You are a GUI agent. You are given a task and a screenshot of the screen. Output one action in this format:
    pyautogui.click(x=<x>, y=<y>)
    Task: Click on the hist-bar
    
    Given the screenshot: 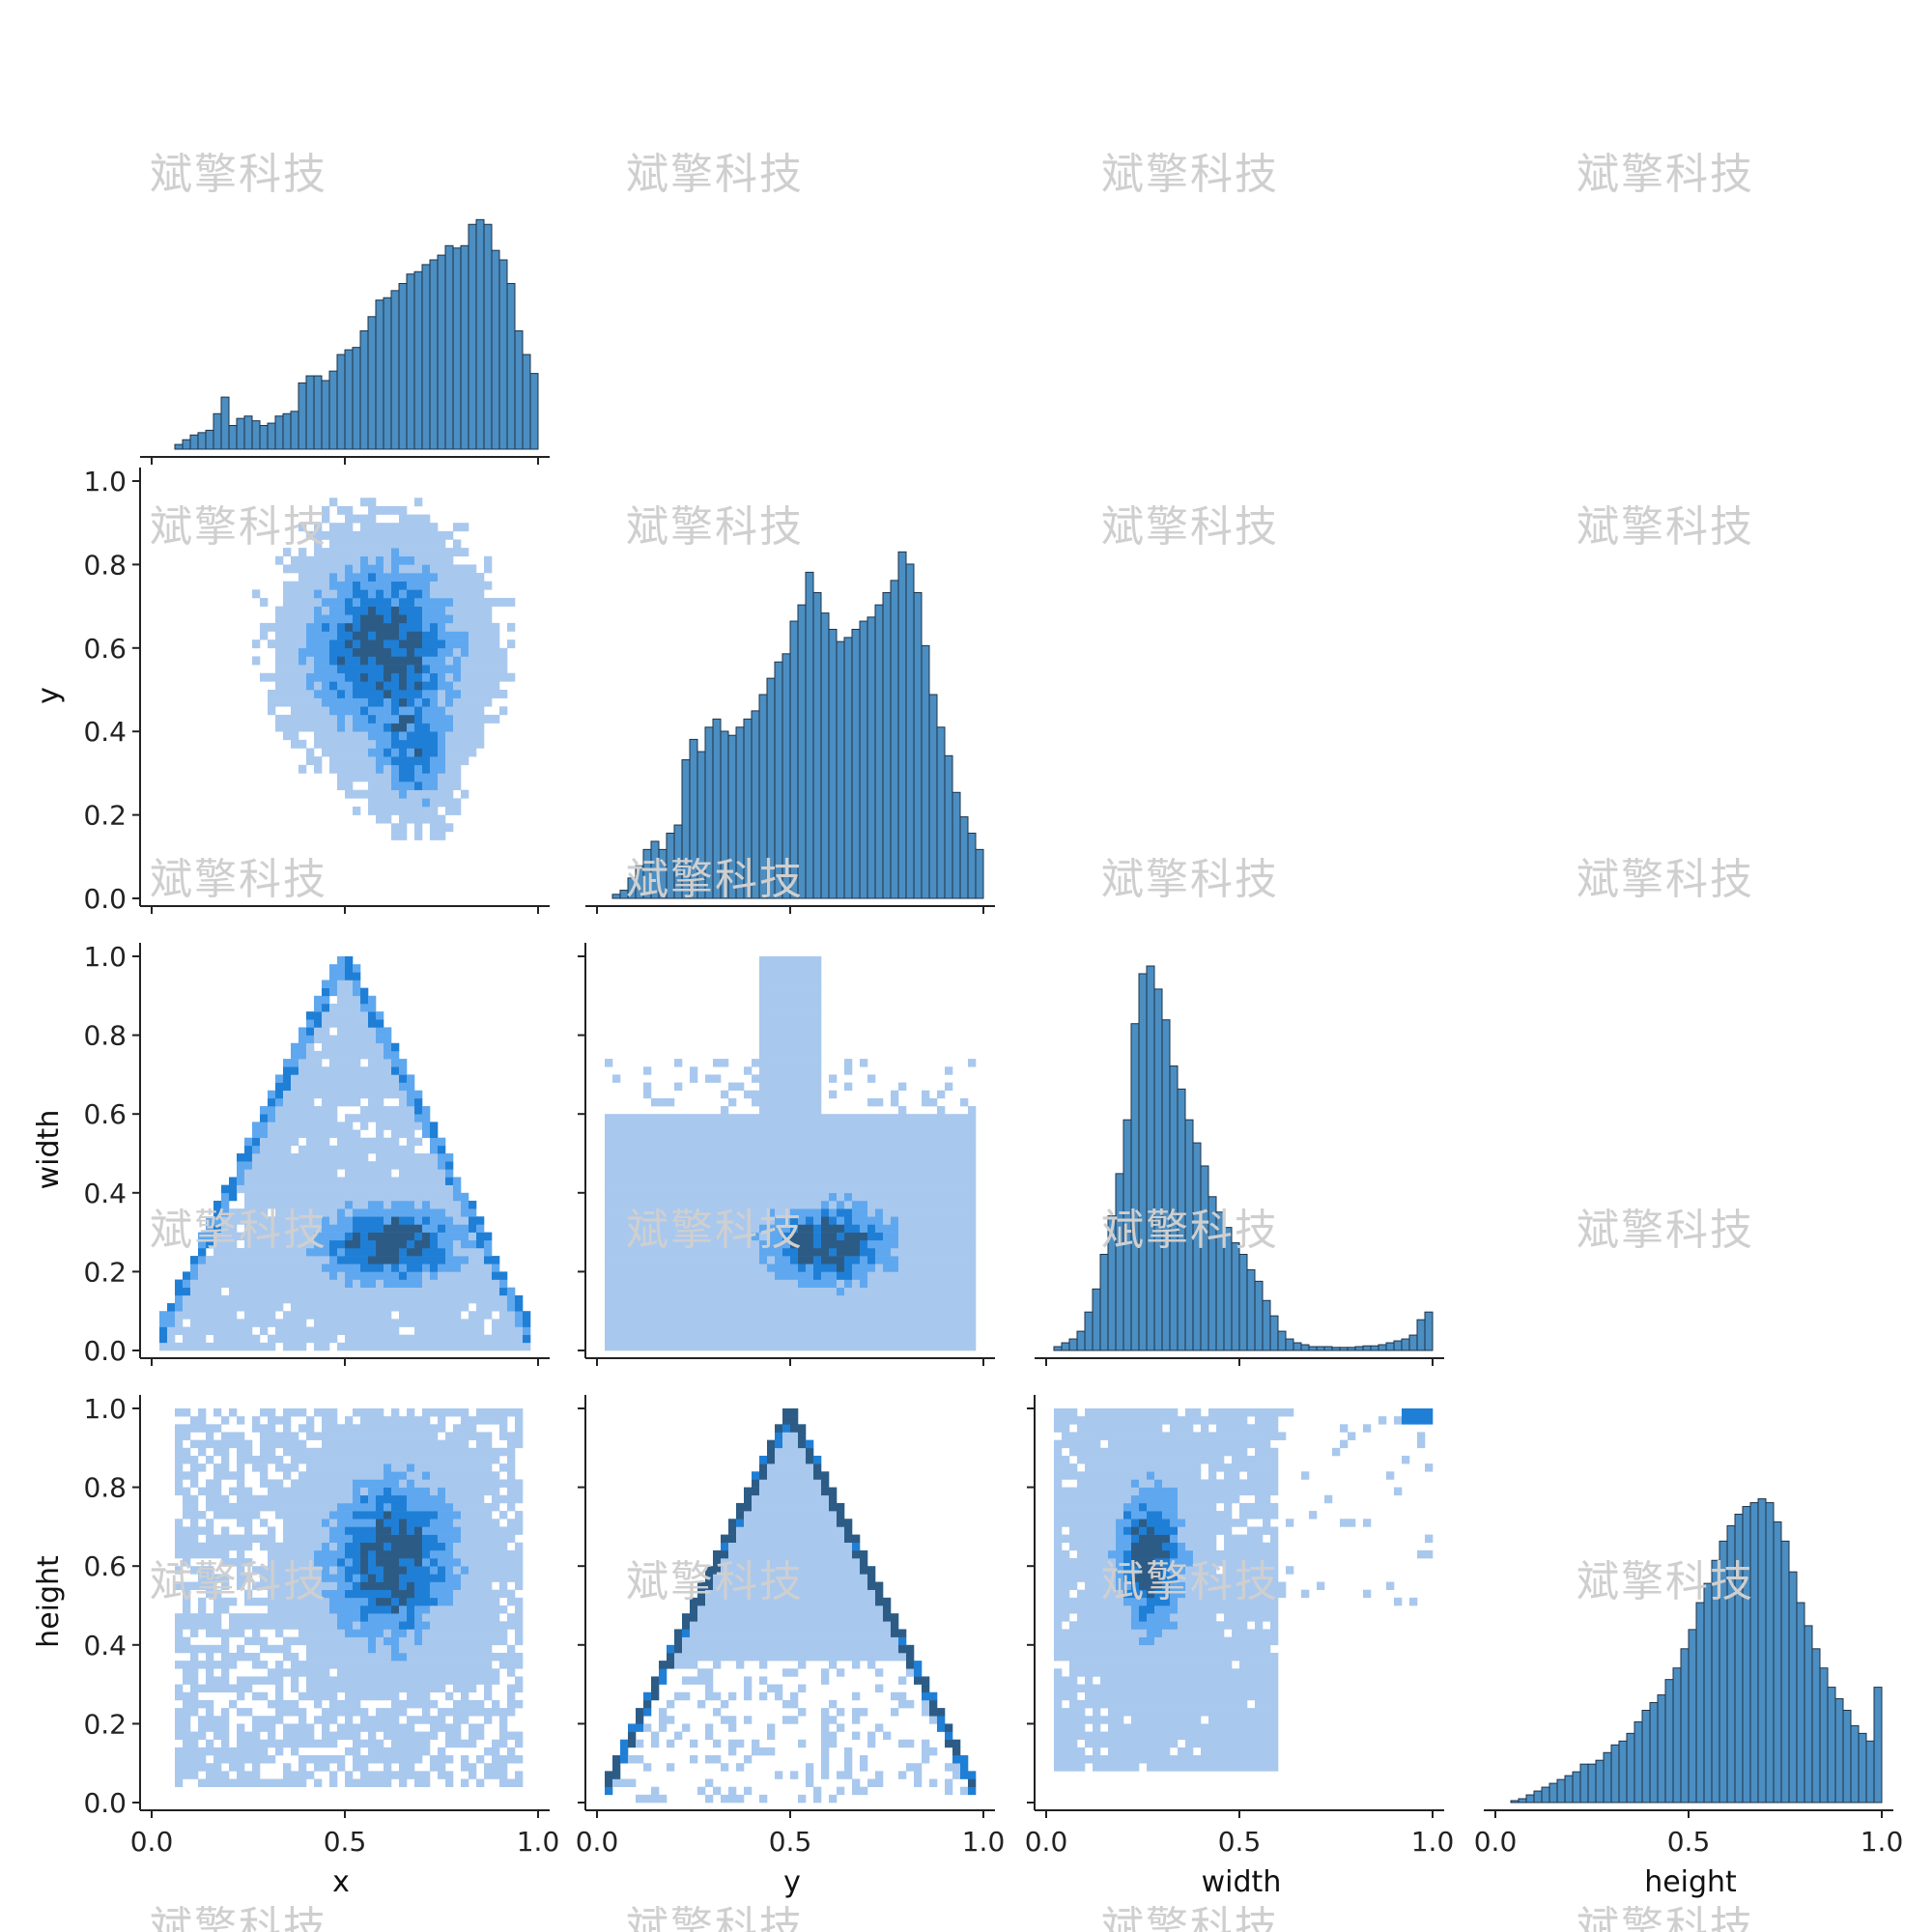 What is the action you would take?
    pyautogui.click(x=441, y=352)
    